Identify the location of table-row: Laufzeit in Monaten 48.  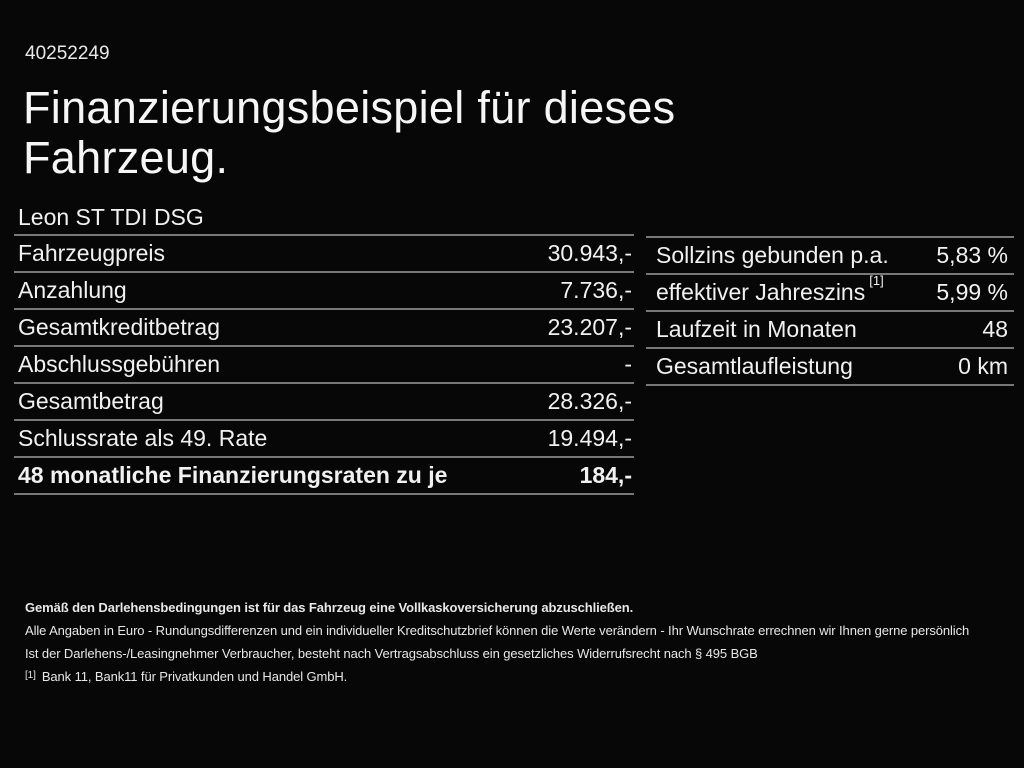
(830, 330).